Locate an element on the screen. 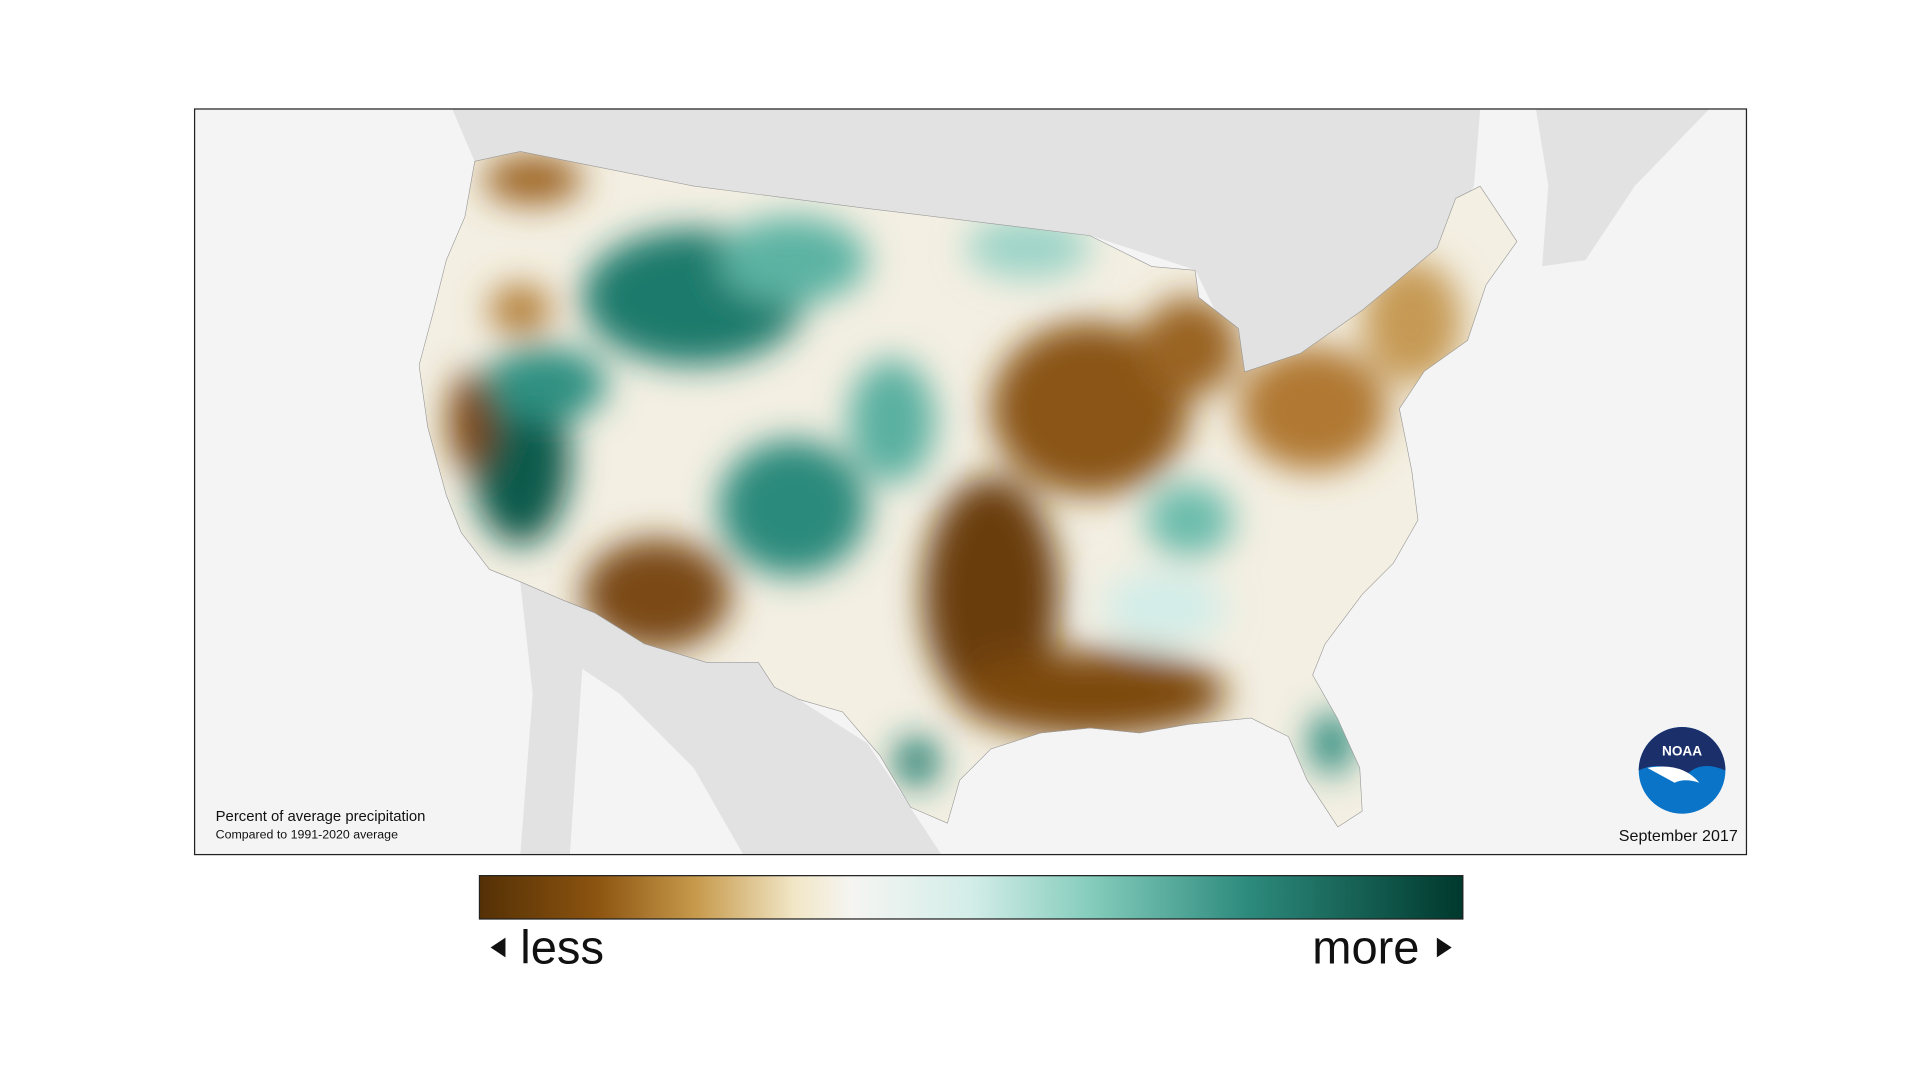 The width and height of the screenshot is (1920, 1080). canada-east is located at coordinates (1622, 187).